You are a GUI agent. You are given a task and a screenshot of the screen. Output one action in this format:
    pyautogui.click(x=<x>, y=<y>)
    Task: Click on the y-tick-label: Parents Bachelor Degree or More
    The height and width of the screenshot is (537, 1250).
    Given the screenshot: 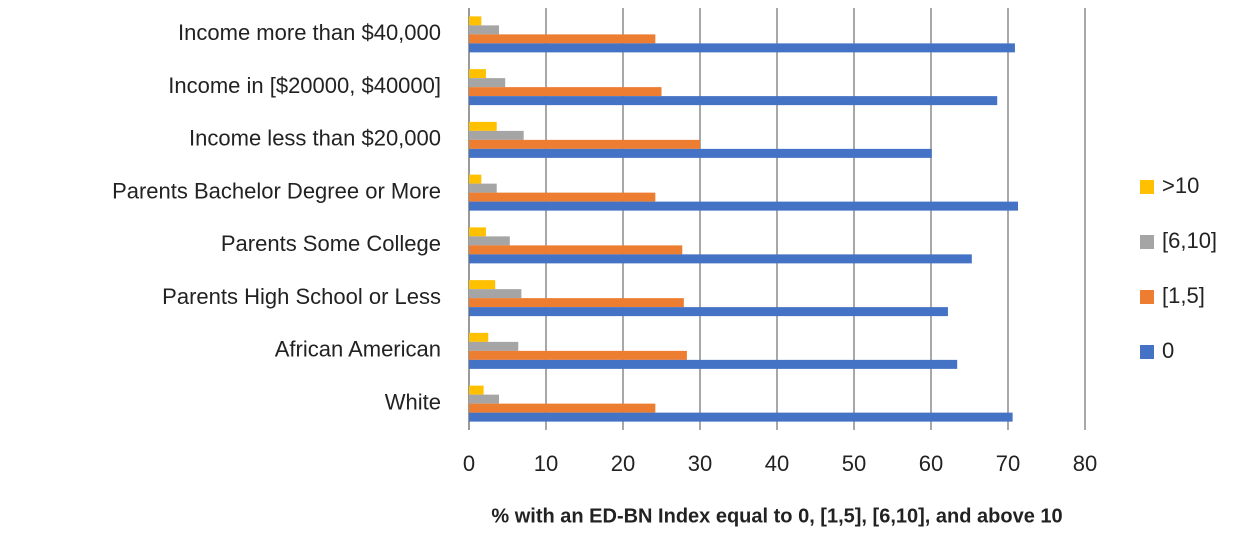 What is the action you would take?
    pyautogui.click(x=276, y=190)
    